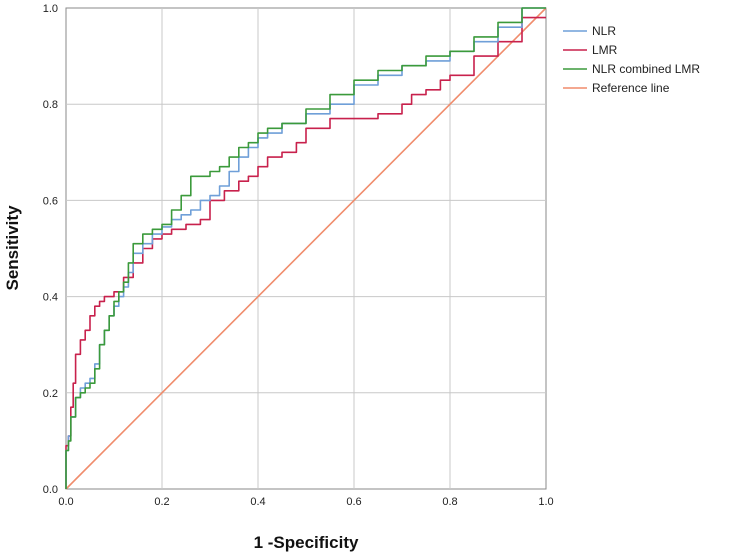 The height and width of the screenshot is (555, 749). What do you see at coordinates (257, 502) in the screenshot?
I see `x-tick-label: 0.4` at bounding box center [257, 502].